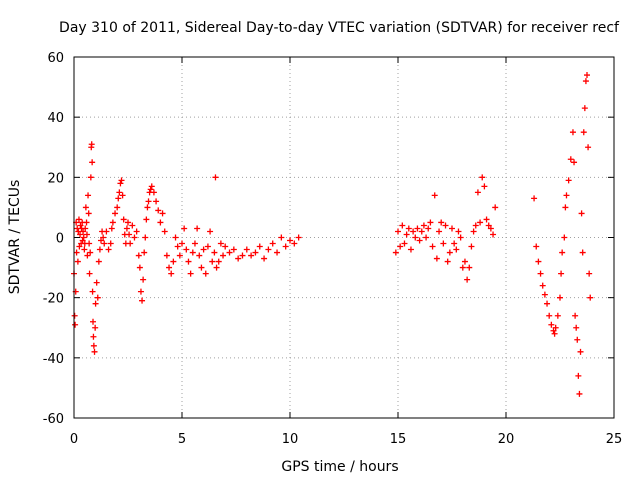 This screenshot has width=640, height=480. I want to click on y-tick-label: -20, so click(53, 299).